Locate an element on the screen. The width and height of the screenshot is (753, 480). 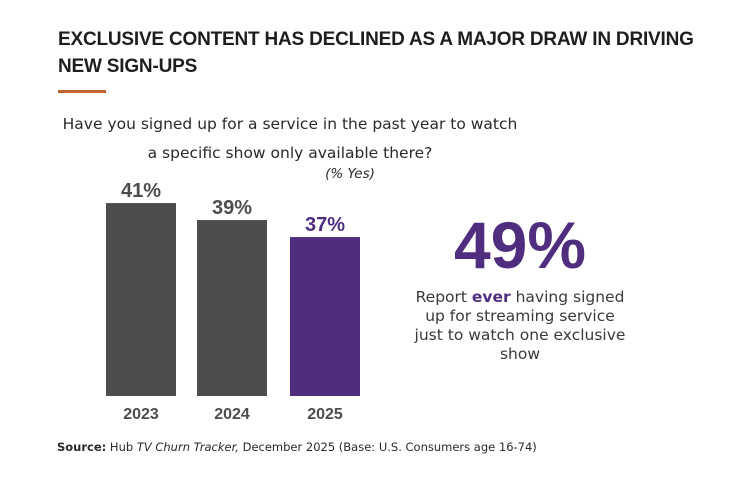
category-label: 2023 is located at coordinates (141, 414).